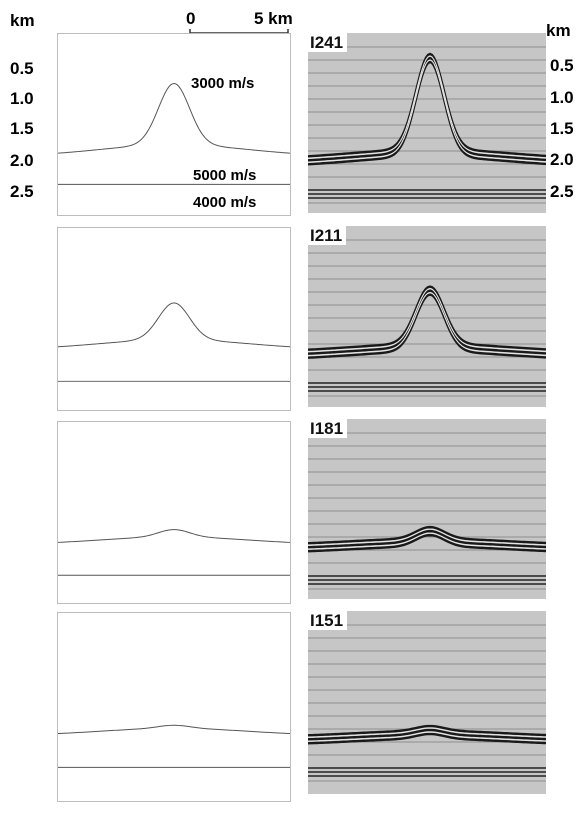  I want to click on velocity-label-middle: 5000 m/s, so click(225, 175).